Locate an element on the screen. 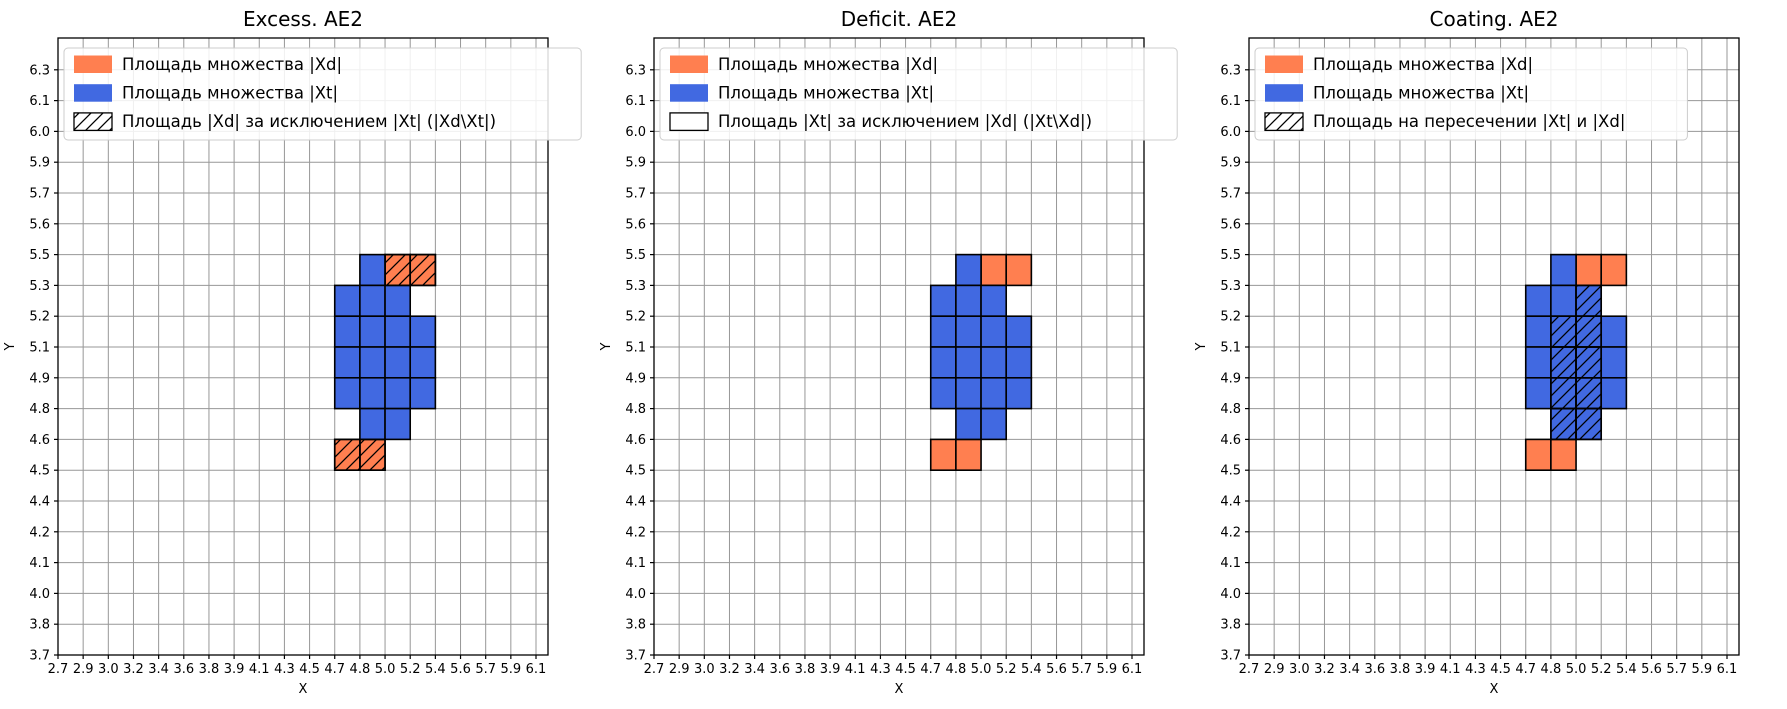 This screenshot has height=709, width=1787. x-tick-label: 3.8 is located at coordinates (209, 669).